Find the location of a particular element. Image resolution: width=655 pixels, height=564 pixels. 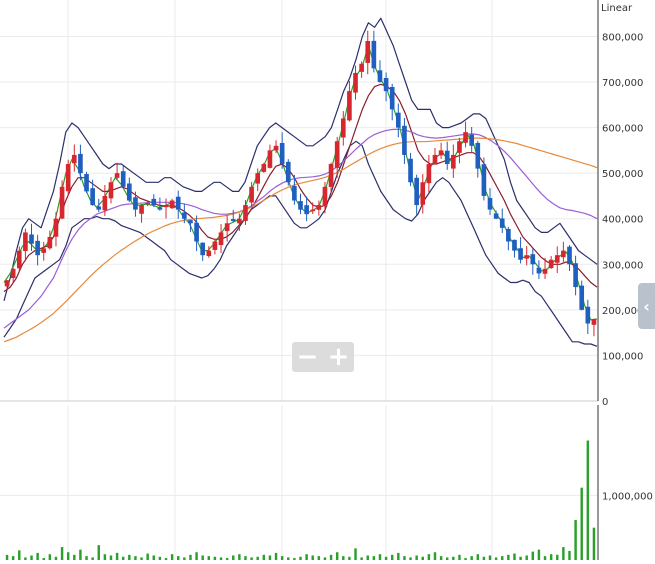

zoom-in-button: + is located at coordinates (338, 357).